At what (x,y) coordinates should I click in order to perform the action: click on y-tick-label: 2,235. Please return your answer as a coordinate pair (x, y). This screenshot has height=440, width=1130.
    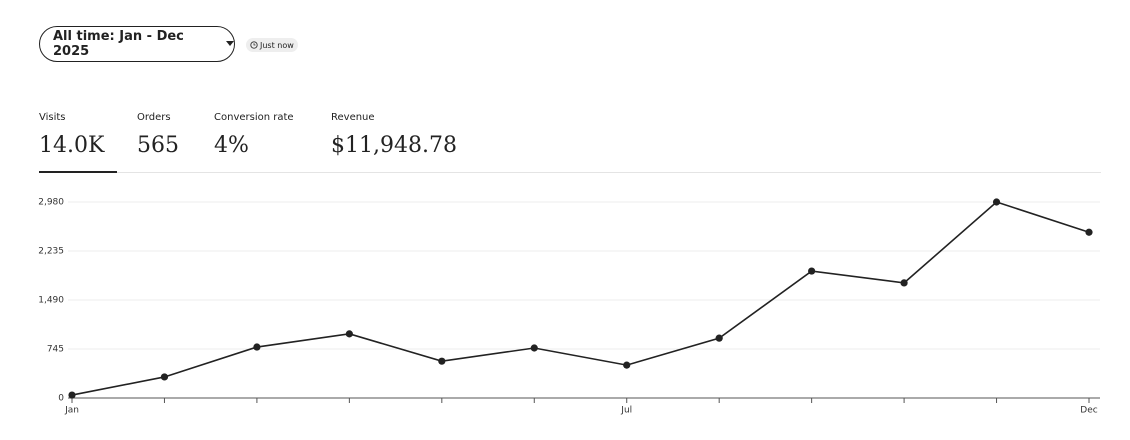
    Looking at the image, I should click on (51, 252).